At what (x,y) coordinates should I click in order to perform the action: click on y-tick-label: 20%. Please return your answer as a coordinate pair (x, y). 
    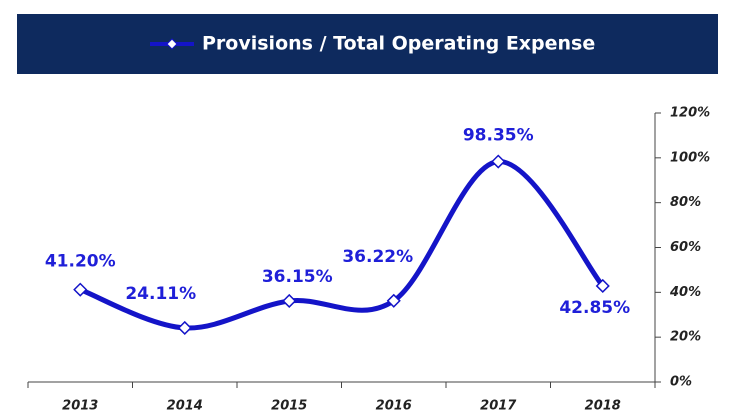
    Looking at the image, I should click on (685, 337).